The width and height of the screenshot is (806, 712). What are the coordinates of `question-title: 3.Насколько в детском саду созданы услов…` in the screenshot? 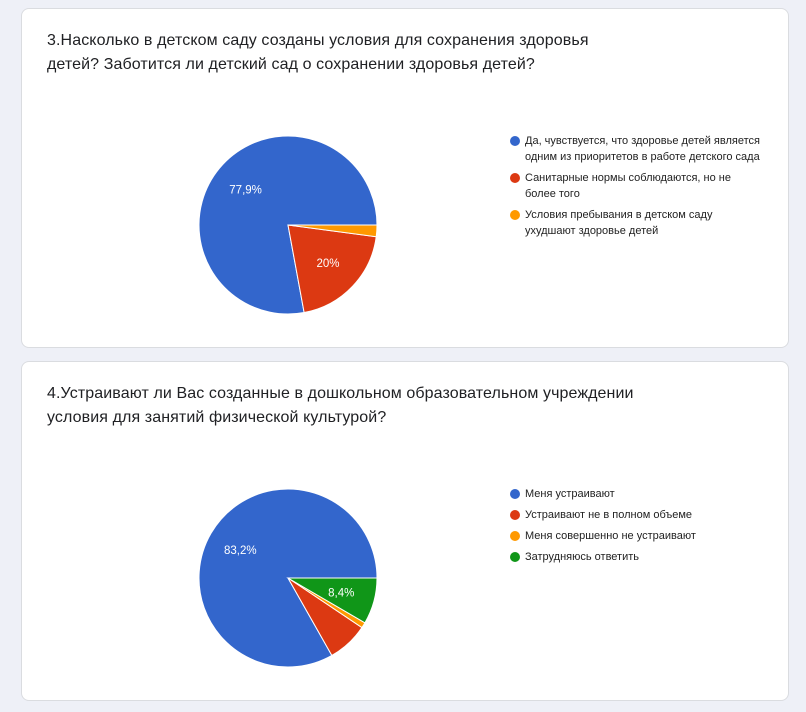 It's located at (318, 52).